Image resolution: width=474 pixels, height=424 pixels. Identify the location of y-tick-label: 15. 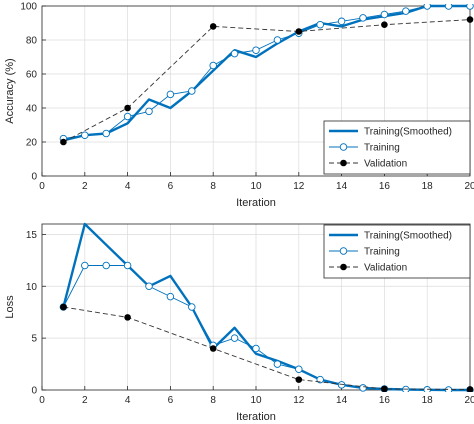
(32, 235).